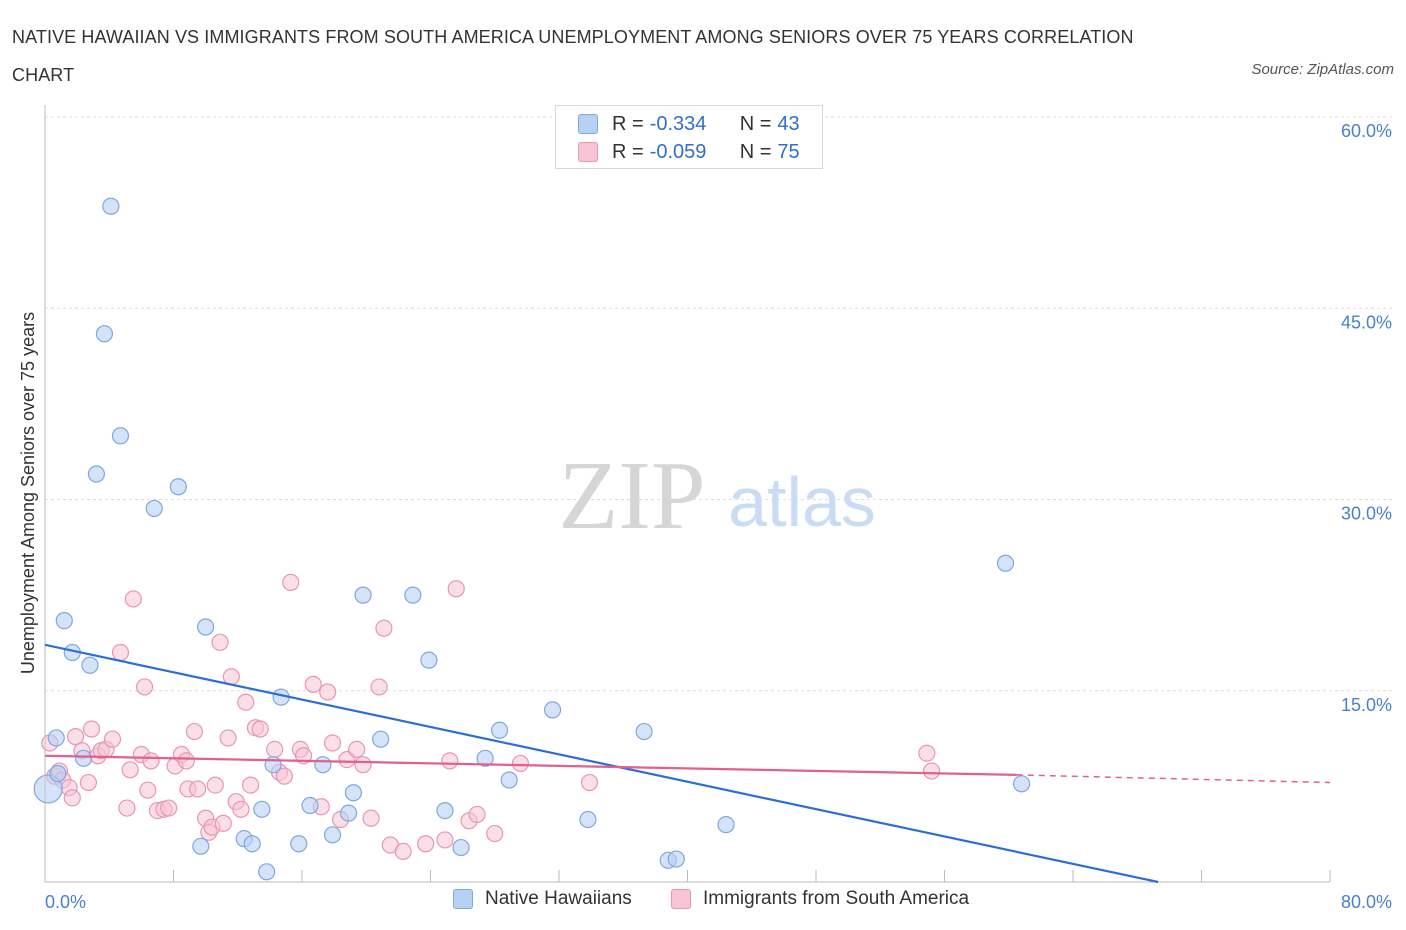 This screenshot has width=1406, height=930. What do you see at coordinates (717, 496) in the screenshot?
I see `watermark: ZIP atlas` at bounding box center [717, 496].